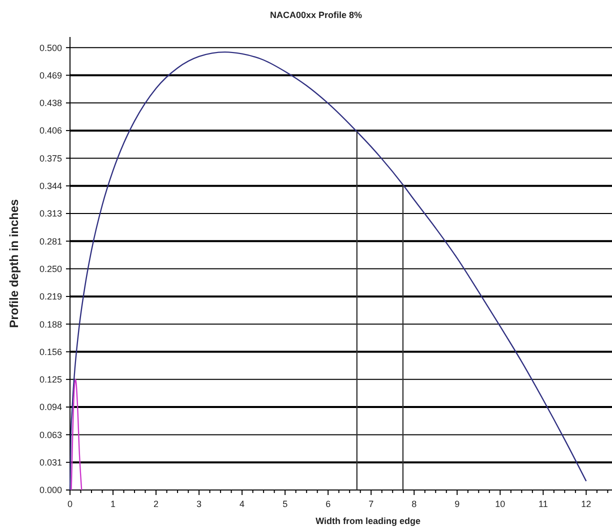 The height and width of the screenshot is (528, 612). Describe the element at coordinates (50, 75) in the screenshot. I see `y-tick-label: 0.469` at that location.